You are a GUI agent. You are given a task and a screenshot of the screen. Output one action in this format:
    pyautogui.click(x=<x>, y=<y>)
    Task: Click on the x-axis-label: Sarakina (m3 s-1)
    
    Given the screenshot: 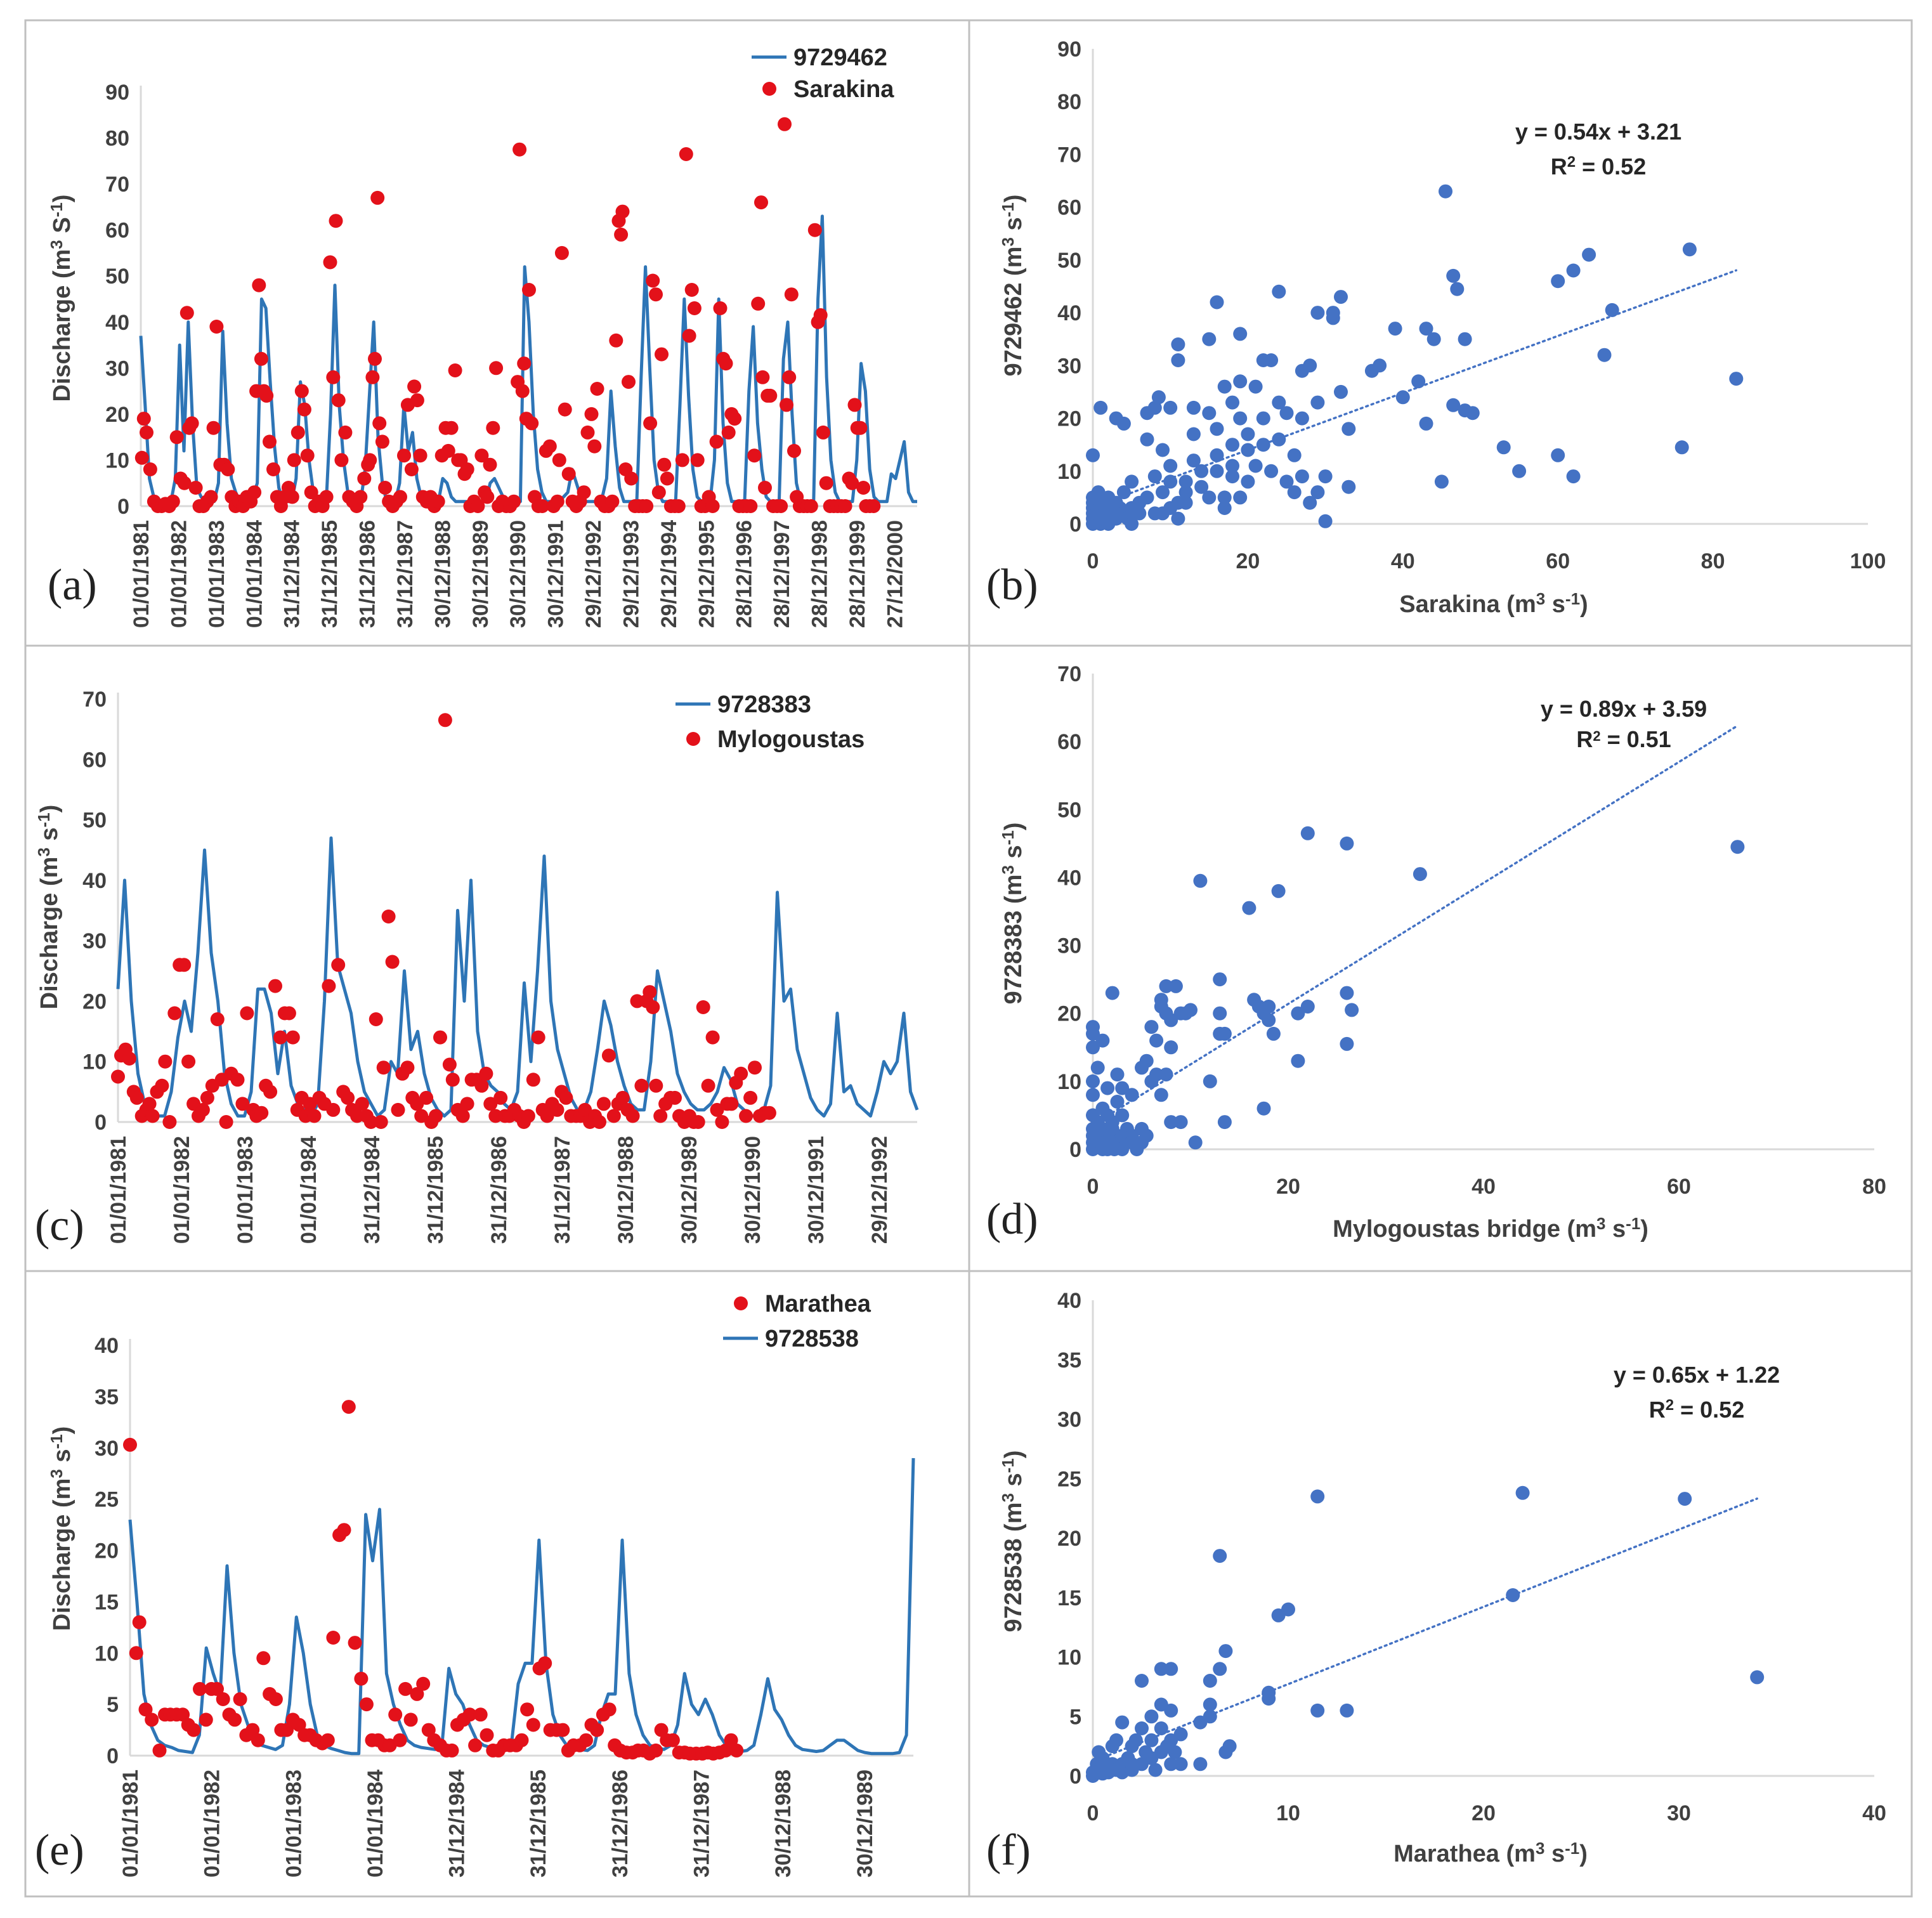 What is the action you would take?
    pyautogui.click(x=1493, y=604)
    